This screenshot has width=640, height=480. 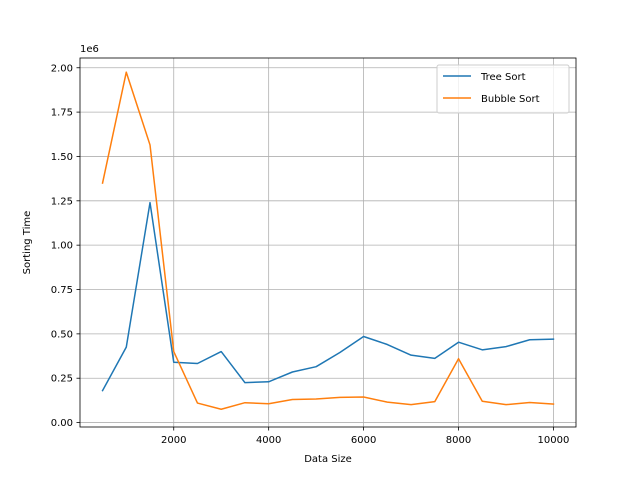 What do you see at coordinates (27, 243) in the screenshot?
I see `y-axis-label: Sorting Time` at bounding box center [27, 243].